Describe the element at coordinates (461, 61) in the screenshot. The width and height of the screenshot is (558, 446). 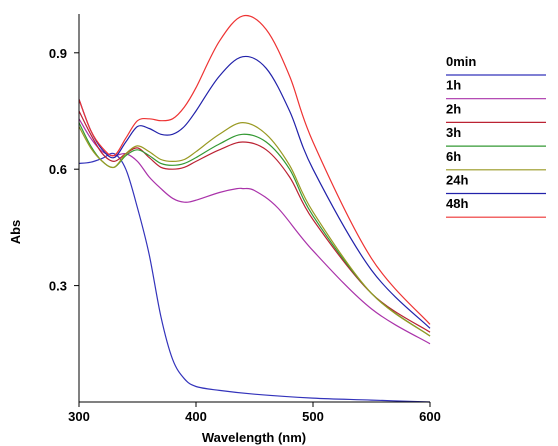
I see `legend-label-0min: 0min` at that location.